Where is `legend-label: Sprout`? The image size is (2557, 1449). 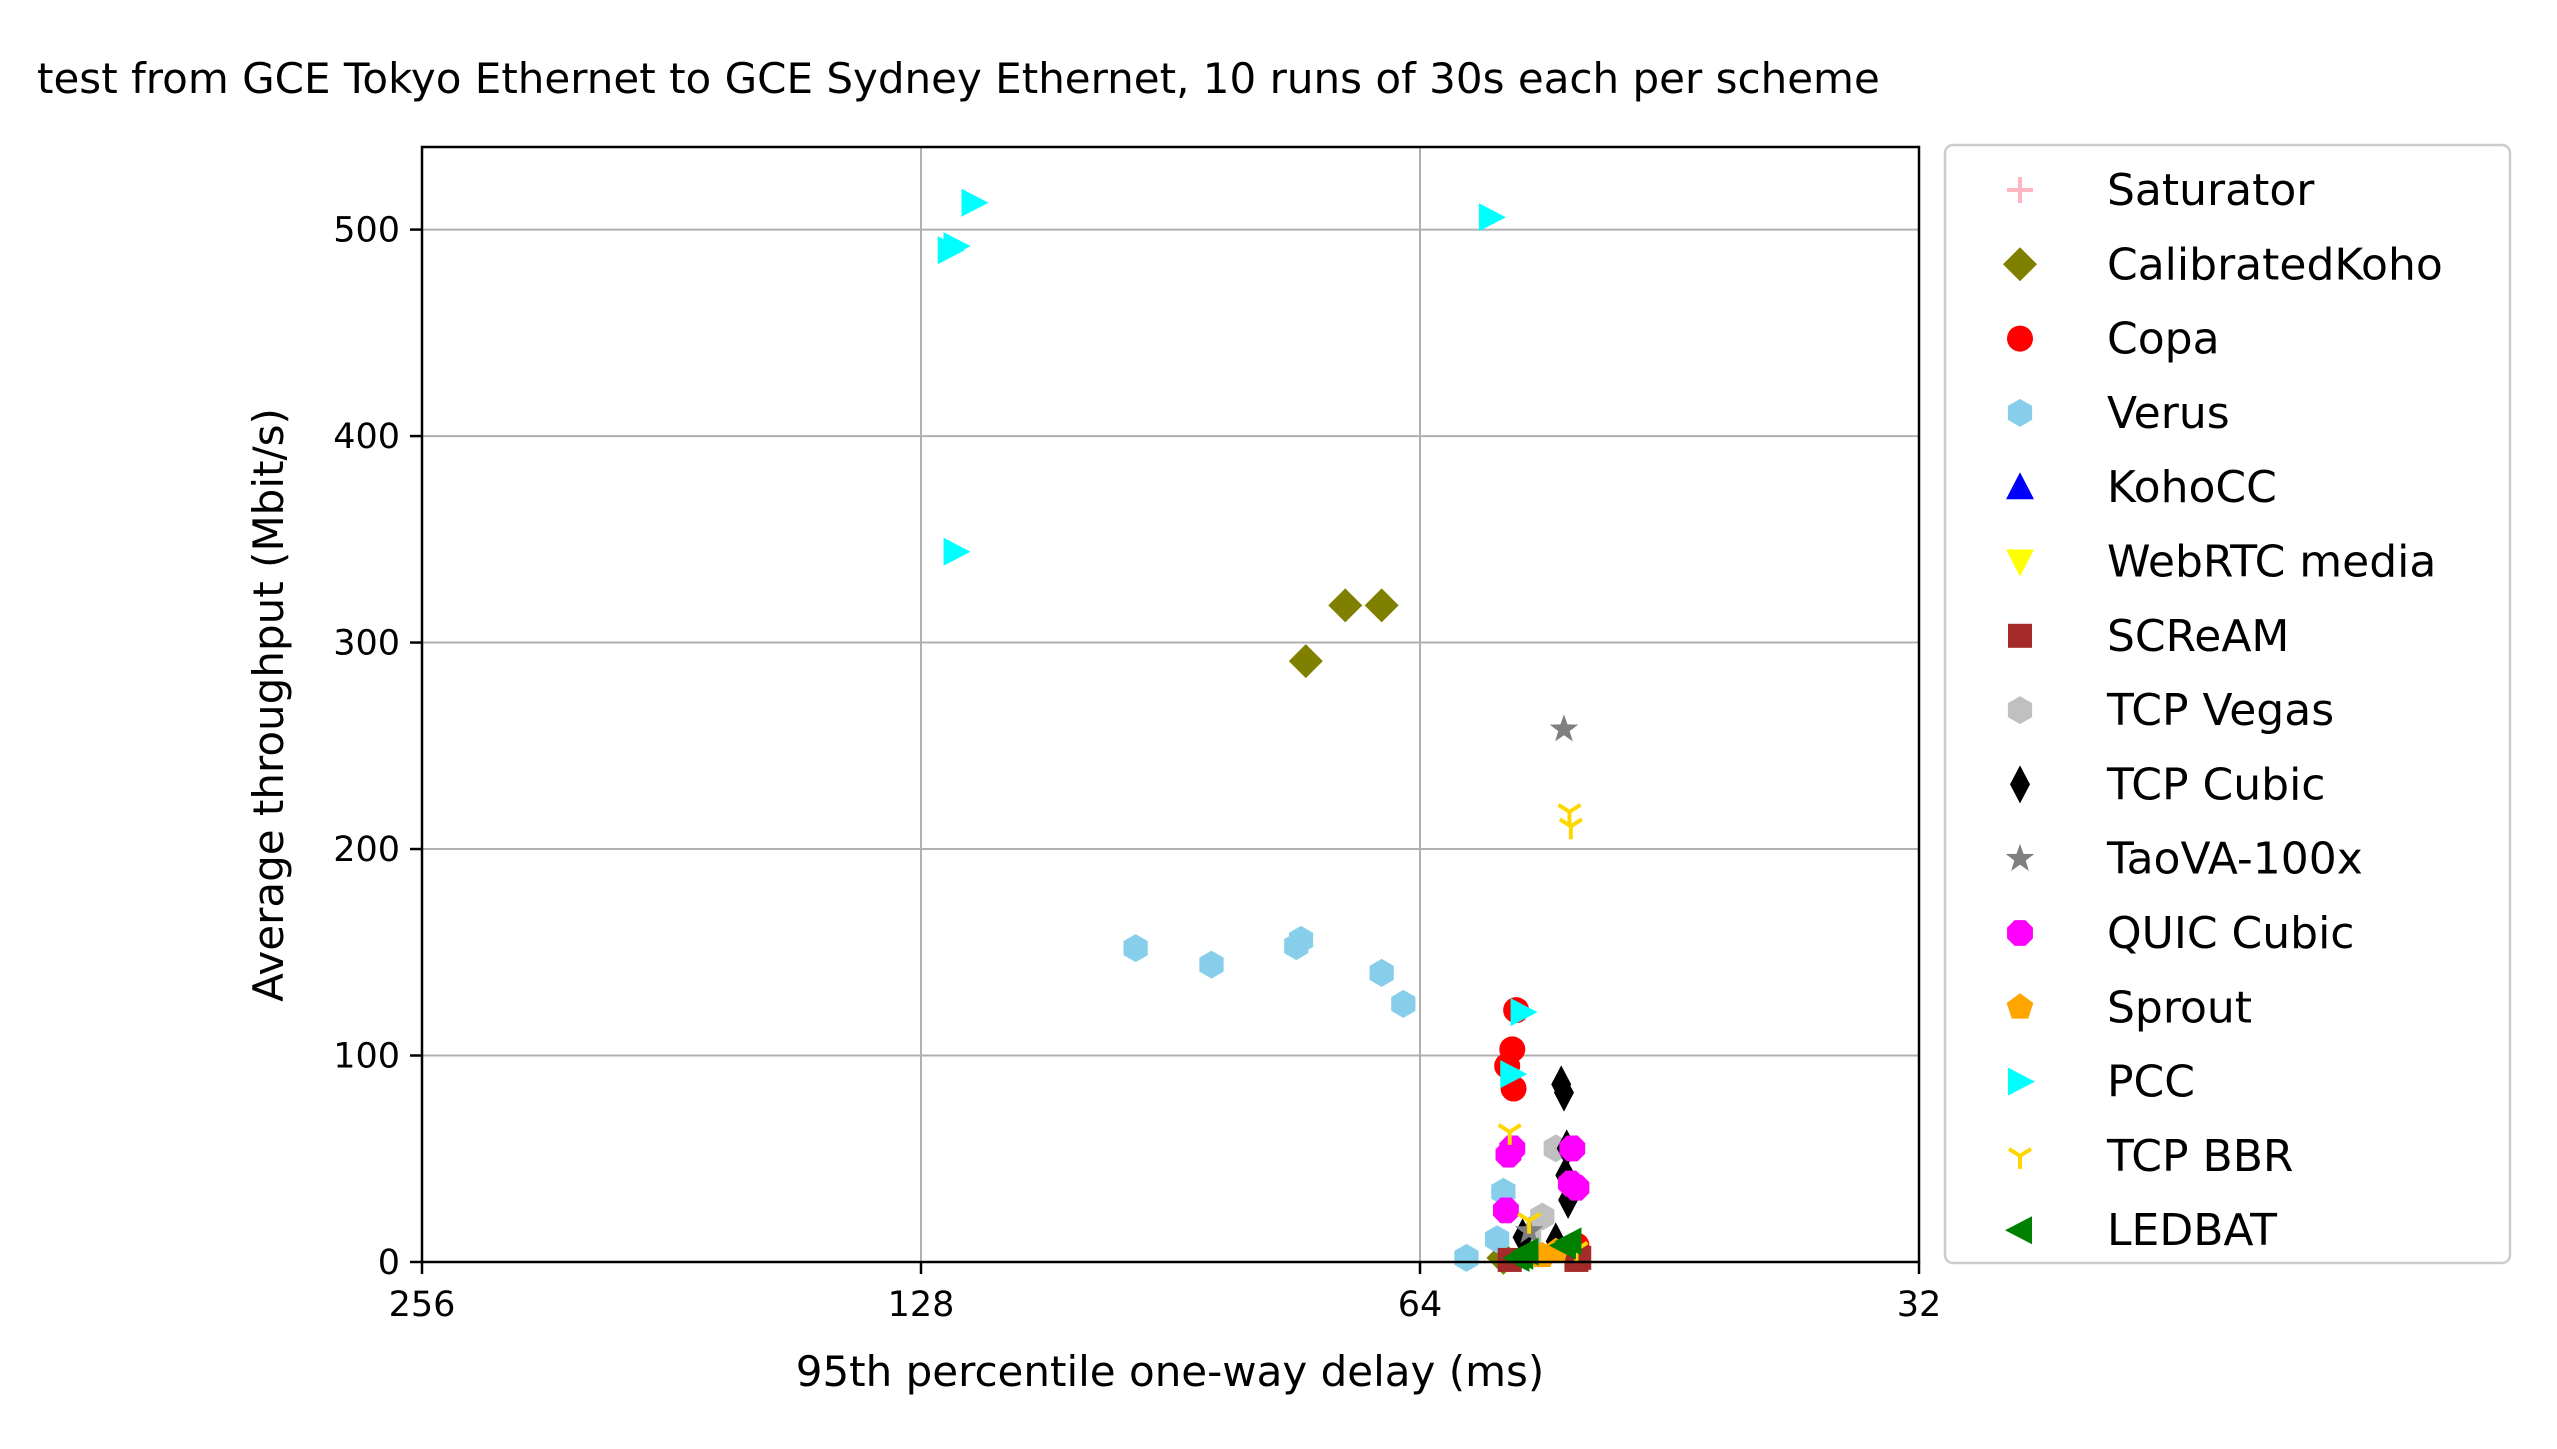 legend-label: Sprout is located at coordinates (2179, 1007).